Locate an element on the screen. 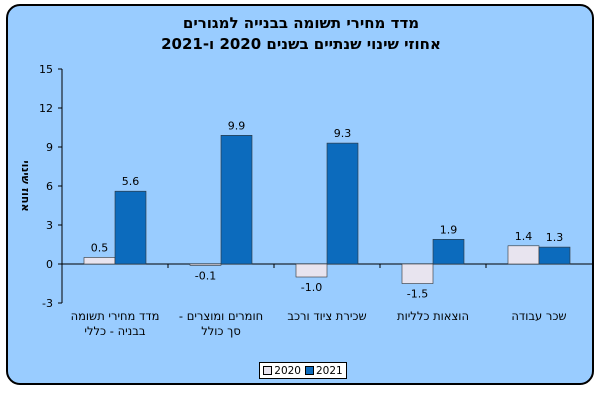 The height and width of the screenshot is (401, 602). chart-legend: 2020 2021 is located at coordinates (303, 370).